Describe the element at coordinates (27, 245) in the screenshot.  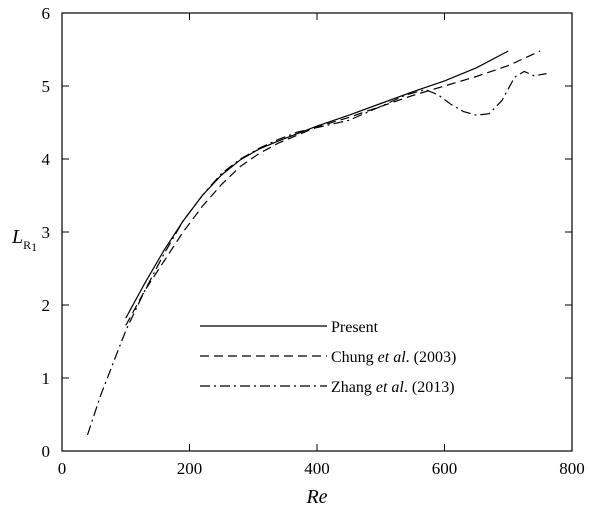
I see `y-axis-title-sub: R` at that location.